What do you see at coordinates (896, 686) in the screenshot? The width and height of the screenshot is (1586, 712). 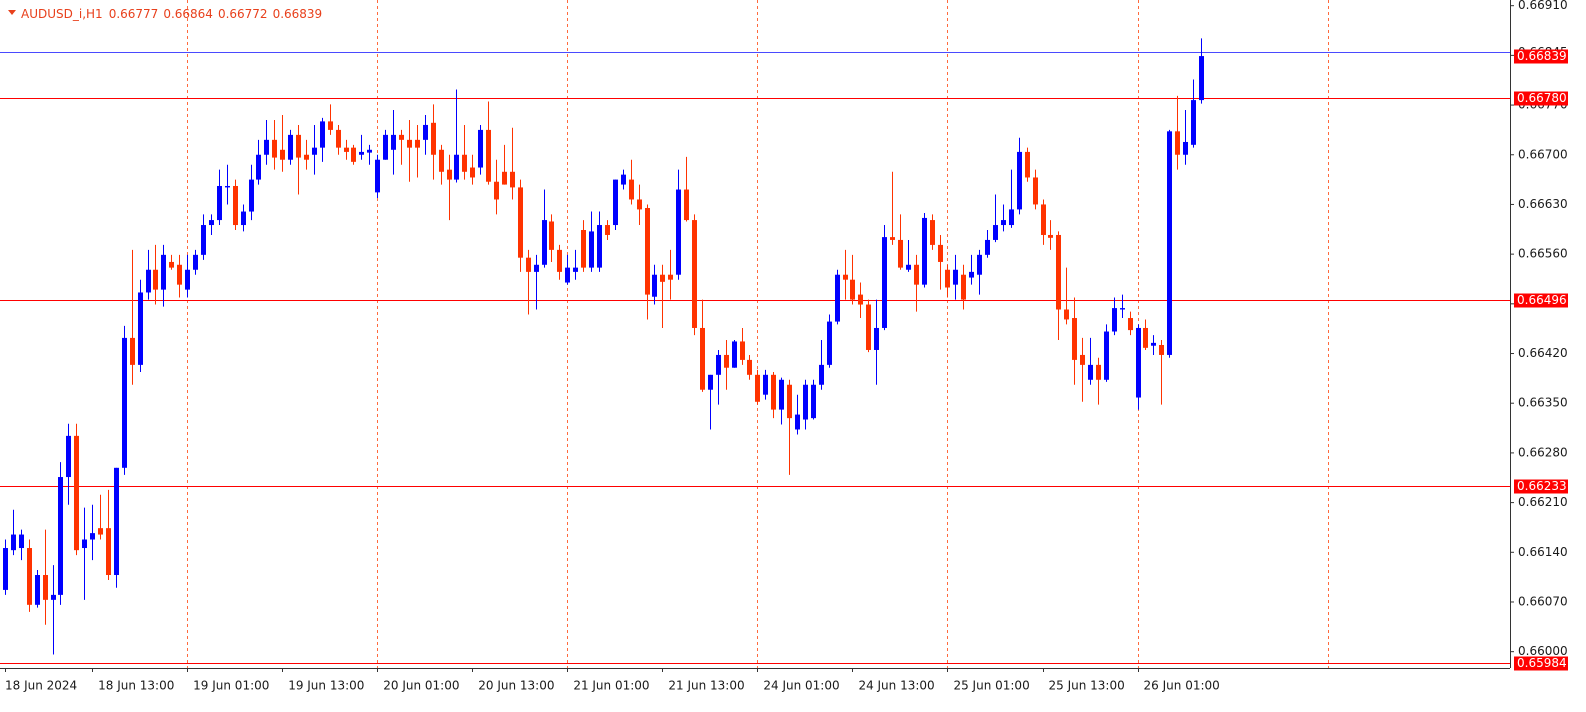 I see `x-tick-label: 24 Jun 13:00` at bounding box center [896, 686].